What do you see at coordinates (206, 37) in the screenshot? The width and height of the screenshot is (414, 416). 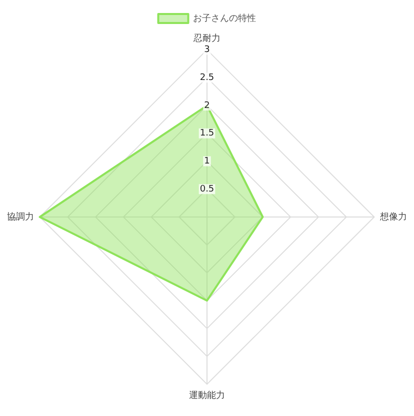 I see `spoke-label: 忍耐力` at bounding box center [206, 37].